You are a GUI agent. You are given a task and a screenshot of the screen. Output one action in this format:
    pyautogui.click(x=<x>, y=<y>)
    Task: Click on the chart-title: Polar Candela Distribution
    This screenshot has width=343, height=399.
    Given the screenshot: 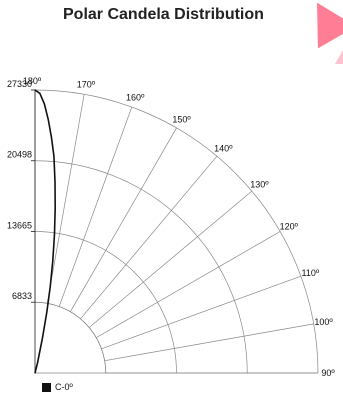 What is the action you would take?
    pyautogui.click(x=163, y=14)
    